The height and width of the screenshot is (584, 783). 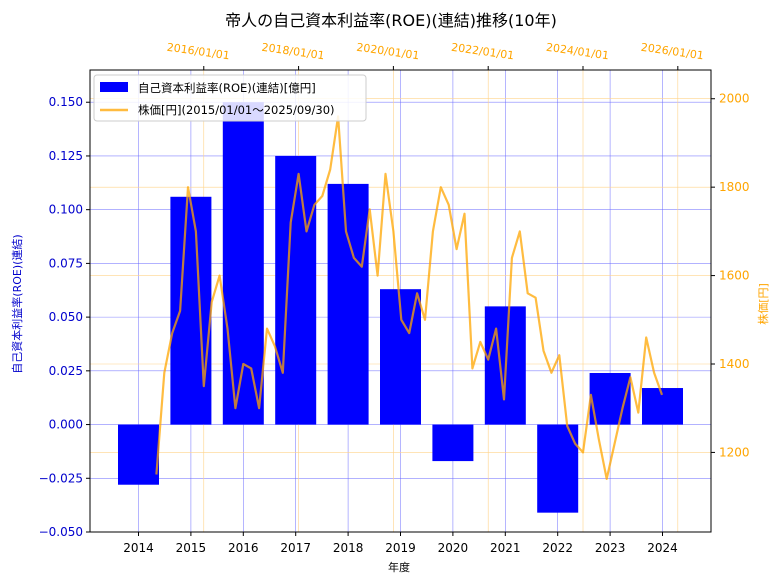 What do you see at coordinates (399, 567) in the screenshot?
I see `x-axis-label: 年度` at bounding box center [399, 567].